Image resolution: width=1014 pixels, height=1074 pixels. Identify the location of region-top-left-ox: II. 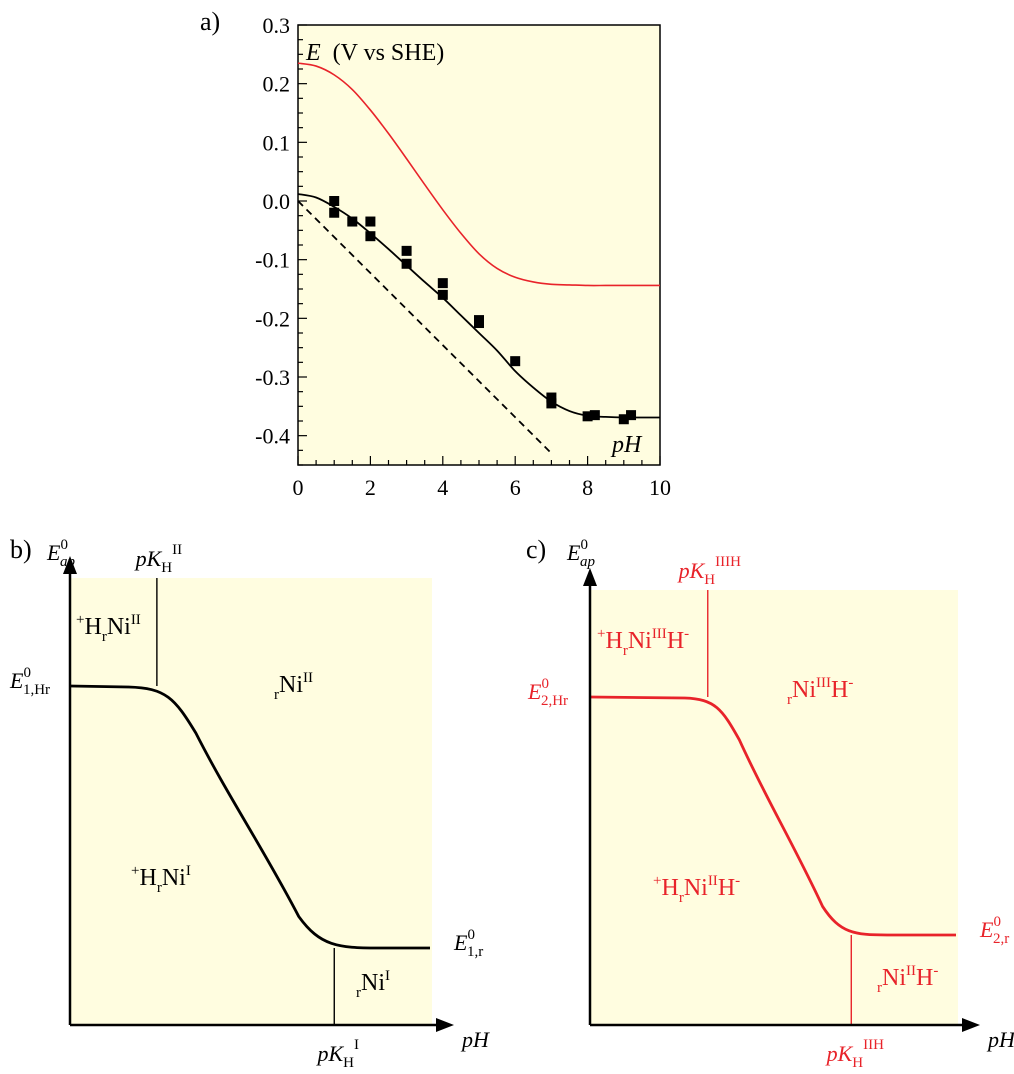
(136, 620).